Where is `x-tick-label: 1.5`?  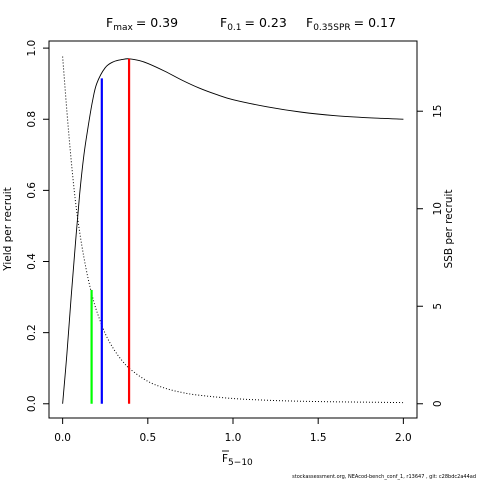
x-tick-label: 1.5 is located at coordinates (318, 438).